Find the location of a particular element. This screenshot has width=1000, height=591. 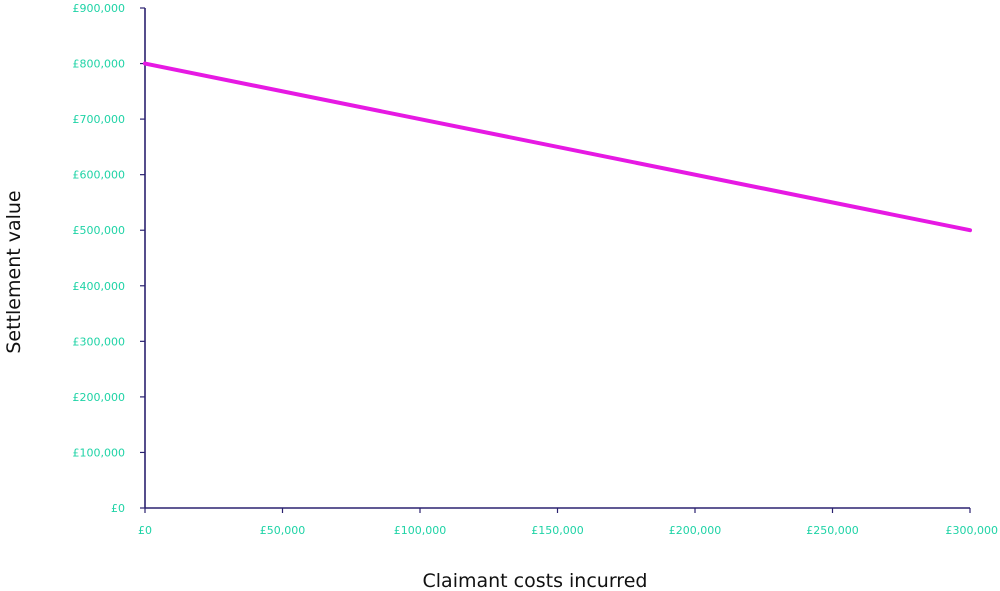

y-tick-label: £700,000 is located at coordinates (99, 119).